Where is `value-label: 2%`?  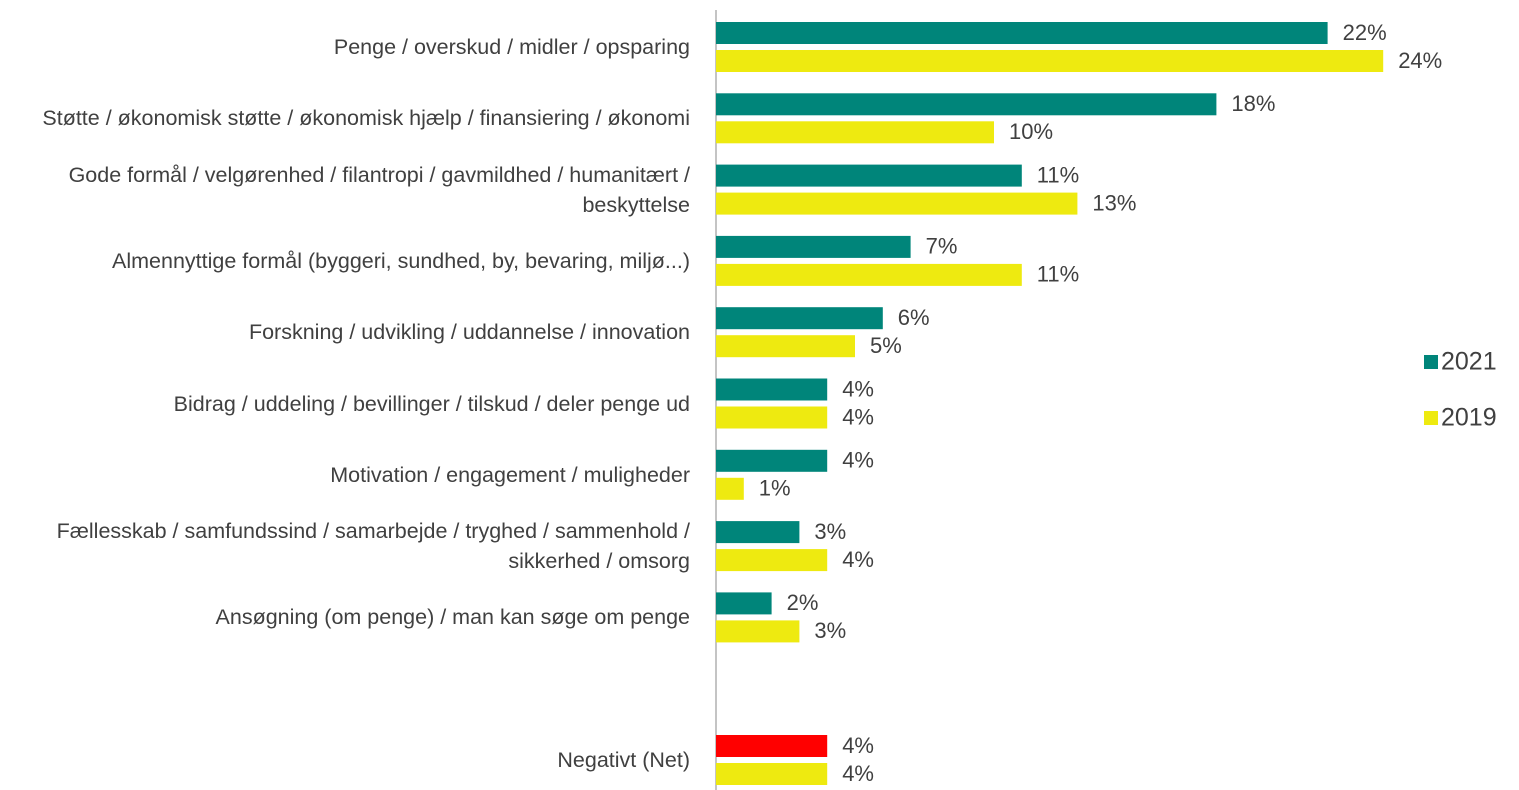 value-label: 2% is located at coordinates (803, 602).